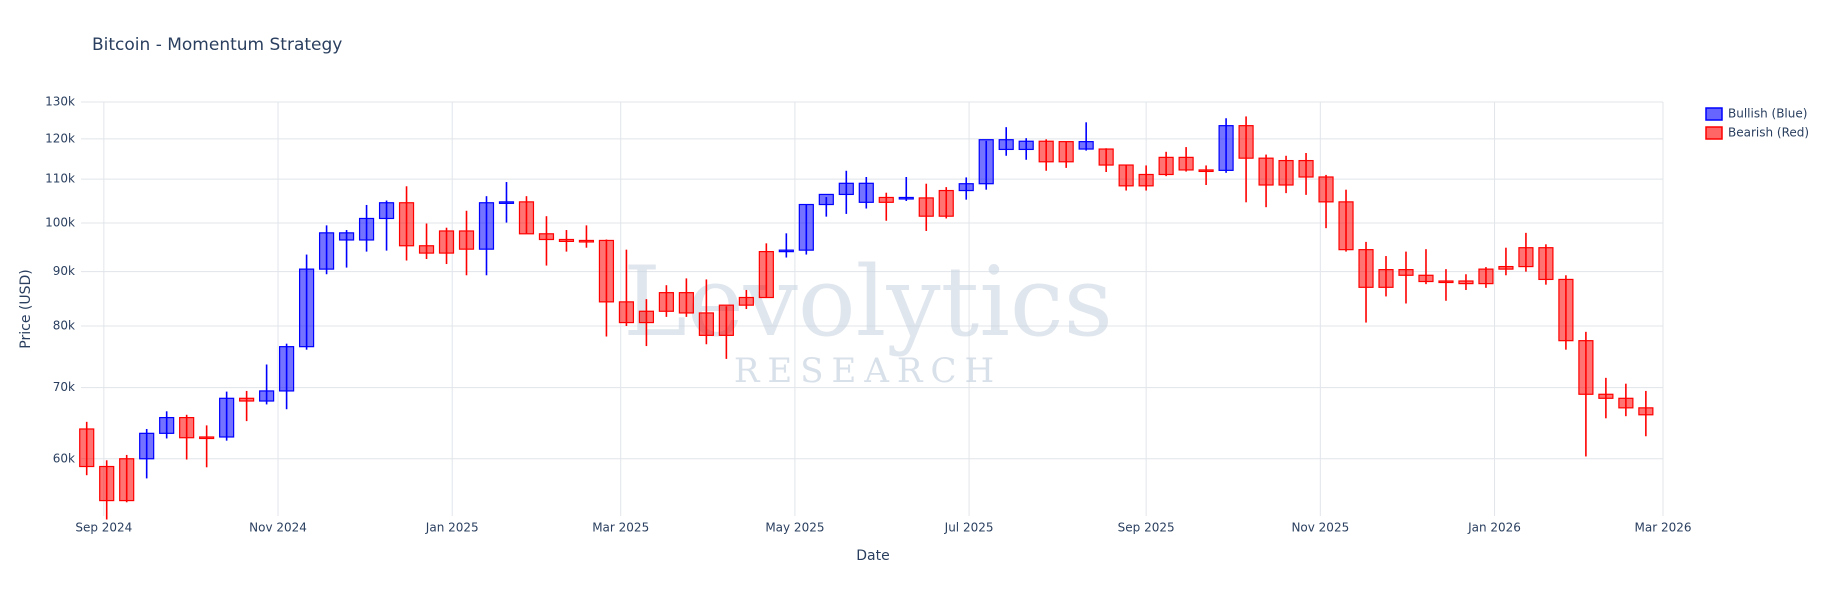  What do you see at coordinates (1320, 528) in the screenshot?
I see `x-tick-label: Nov 2025` at bounding box center [1320, 528].